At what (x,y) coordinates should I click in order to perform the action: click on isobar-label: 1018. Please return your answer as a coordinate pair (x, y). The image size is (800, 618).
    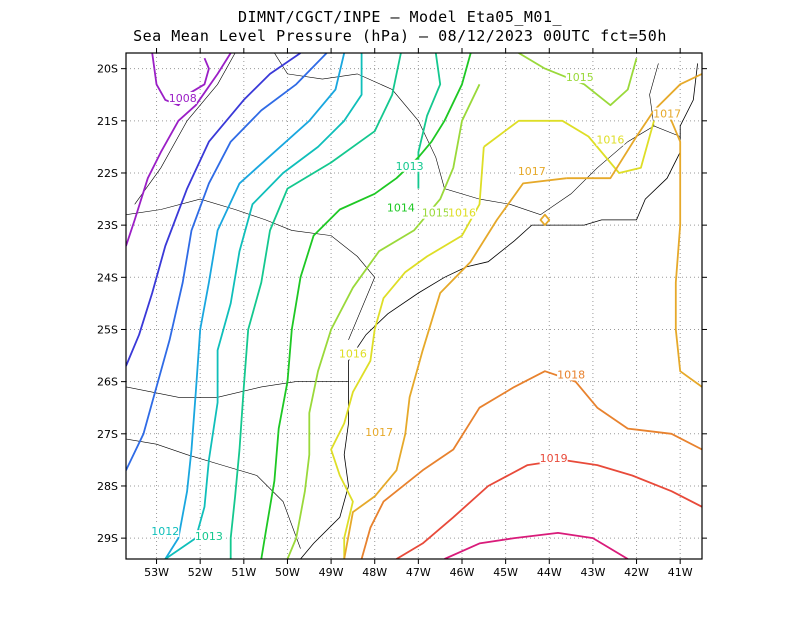
    Looking at the image, I should click on (571, 374).